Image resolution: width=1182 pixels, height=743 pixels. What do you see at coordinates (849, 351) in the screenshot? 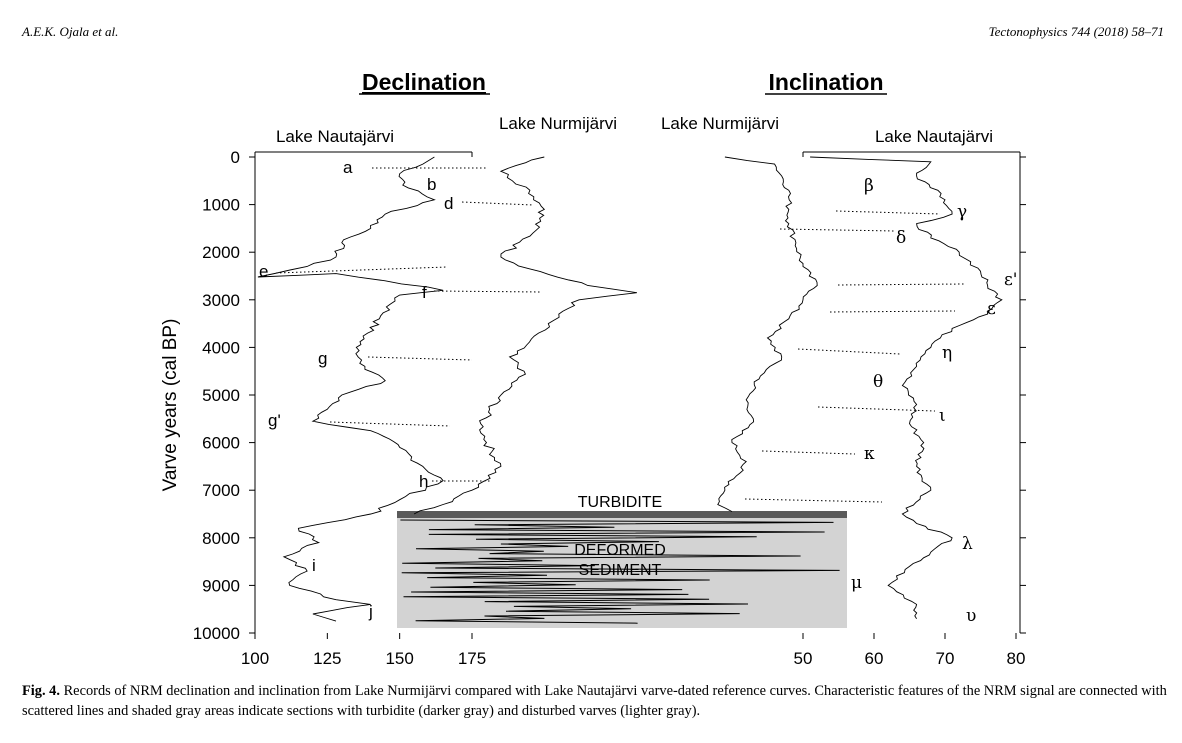
I see `connector-eta` at bounding box center [849, 351].